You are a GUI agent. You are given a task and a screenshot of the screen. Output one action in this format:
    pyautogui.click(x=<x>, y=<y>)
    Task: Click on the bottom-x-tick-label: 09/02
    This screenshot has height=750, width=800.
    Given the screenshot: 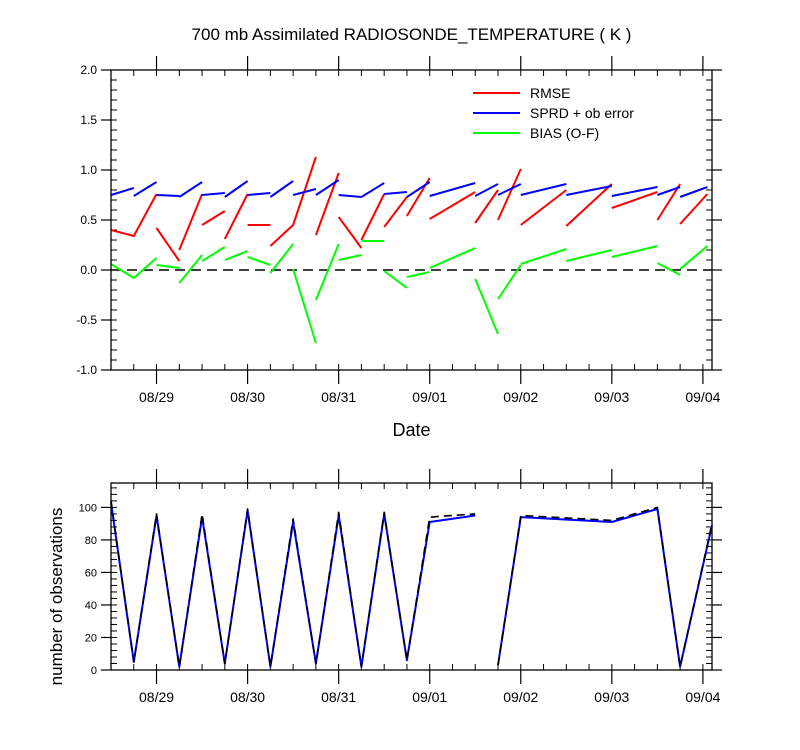 What is the action you would take?
    pyautogui.click(x=520, y=697)
    